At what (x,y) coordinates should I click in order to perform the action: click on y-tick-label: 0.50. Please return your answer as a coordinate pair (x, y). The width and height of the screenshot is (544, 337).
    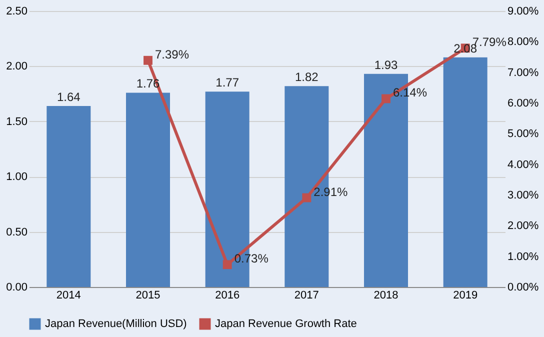
    Looking at the image, I should click on (17, 232).